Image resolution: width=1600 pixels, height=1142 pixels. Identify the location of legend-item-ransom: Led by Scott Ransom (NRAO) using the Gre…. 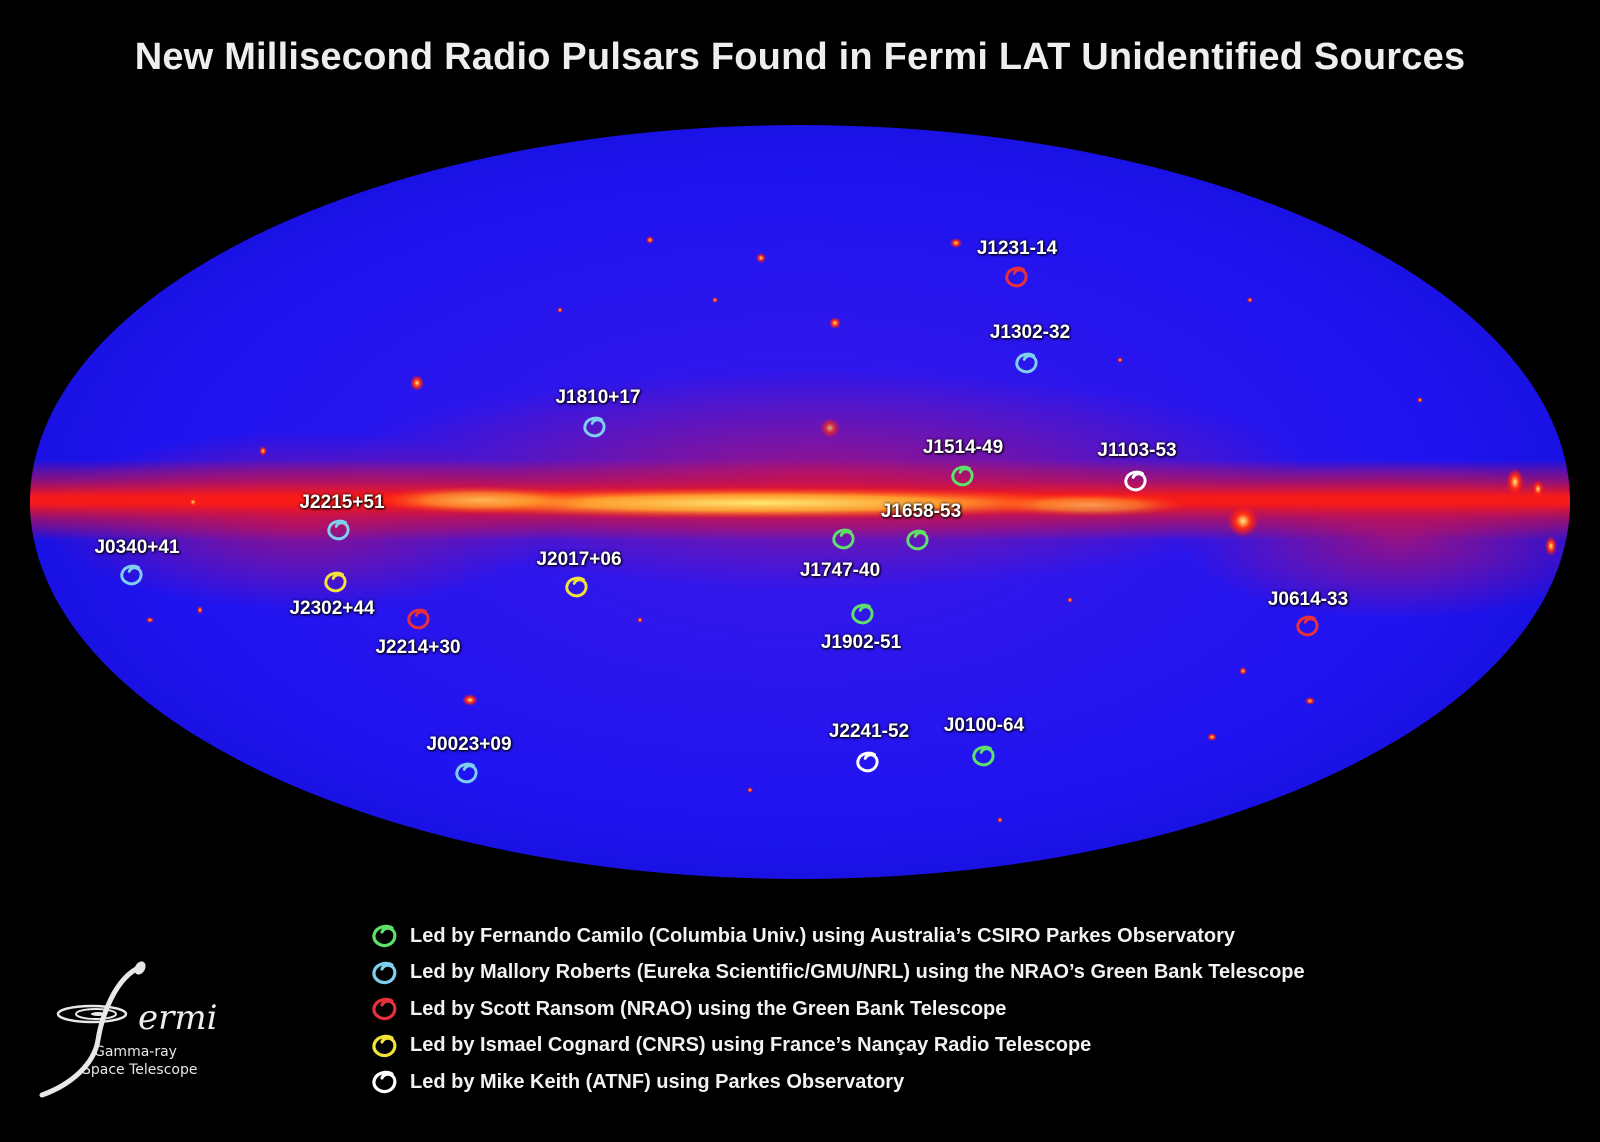
(837, 1009).